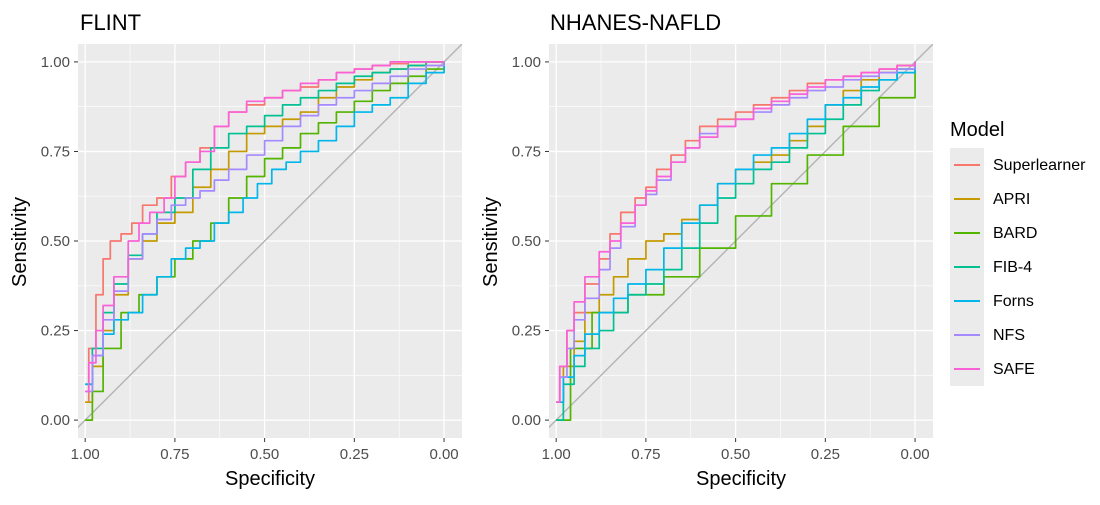 This screenshot has height=505, width=1100. I want to click on legend-label-forns: Forns, so click(1013, 301).